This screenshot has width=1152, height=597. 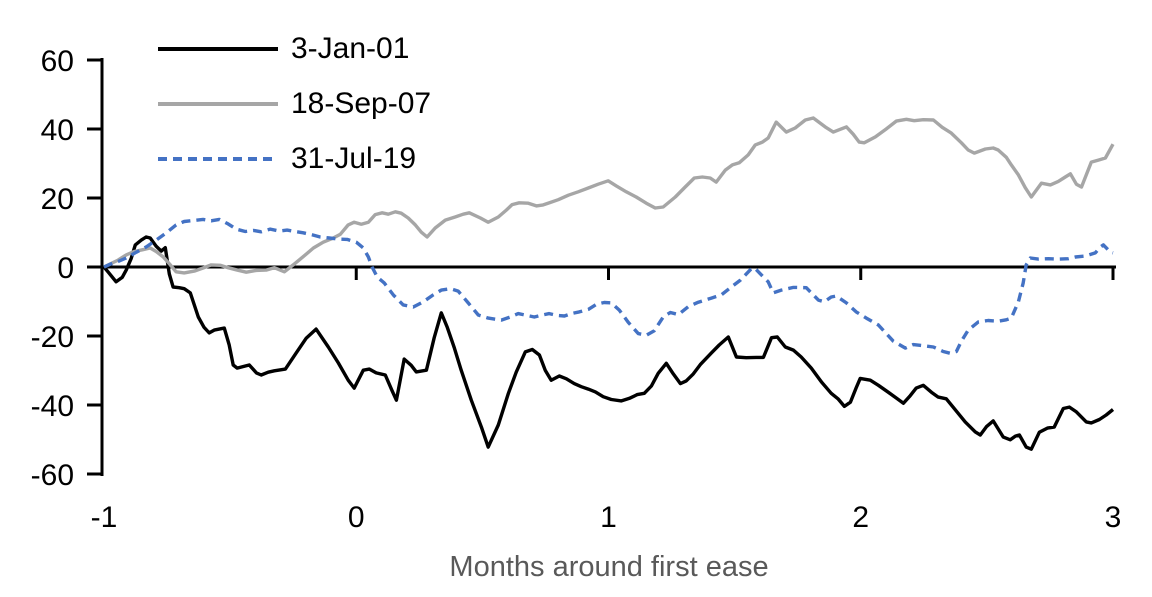 What do you see at coordinates (860, 517) in the screenshot?
I see `x-tick-label: 2` at bounding box center [860, 517].